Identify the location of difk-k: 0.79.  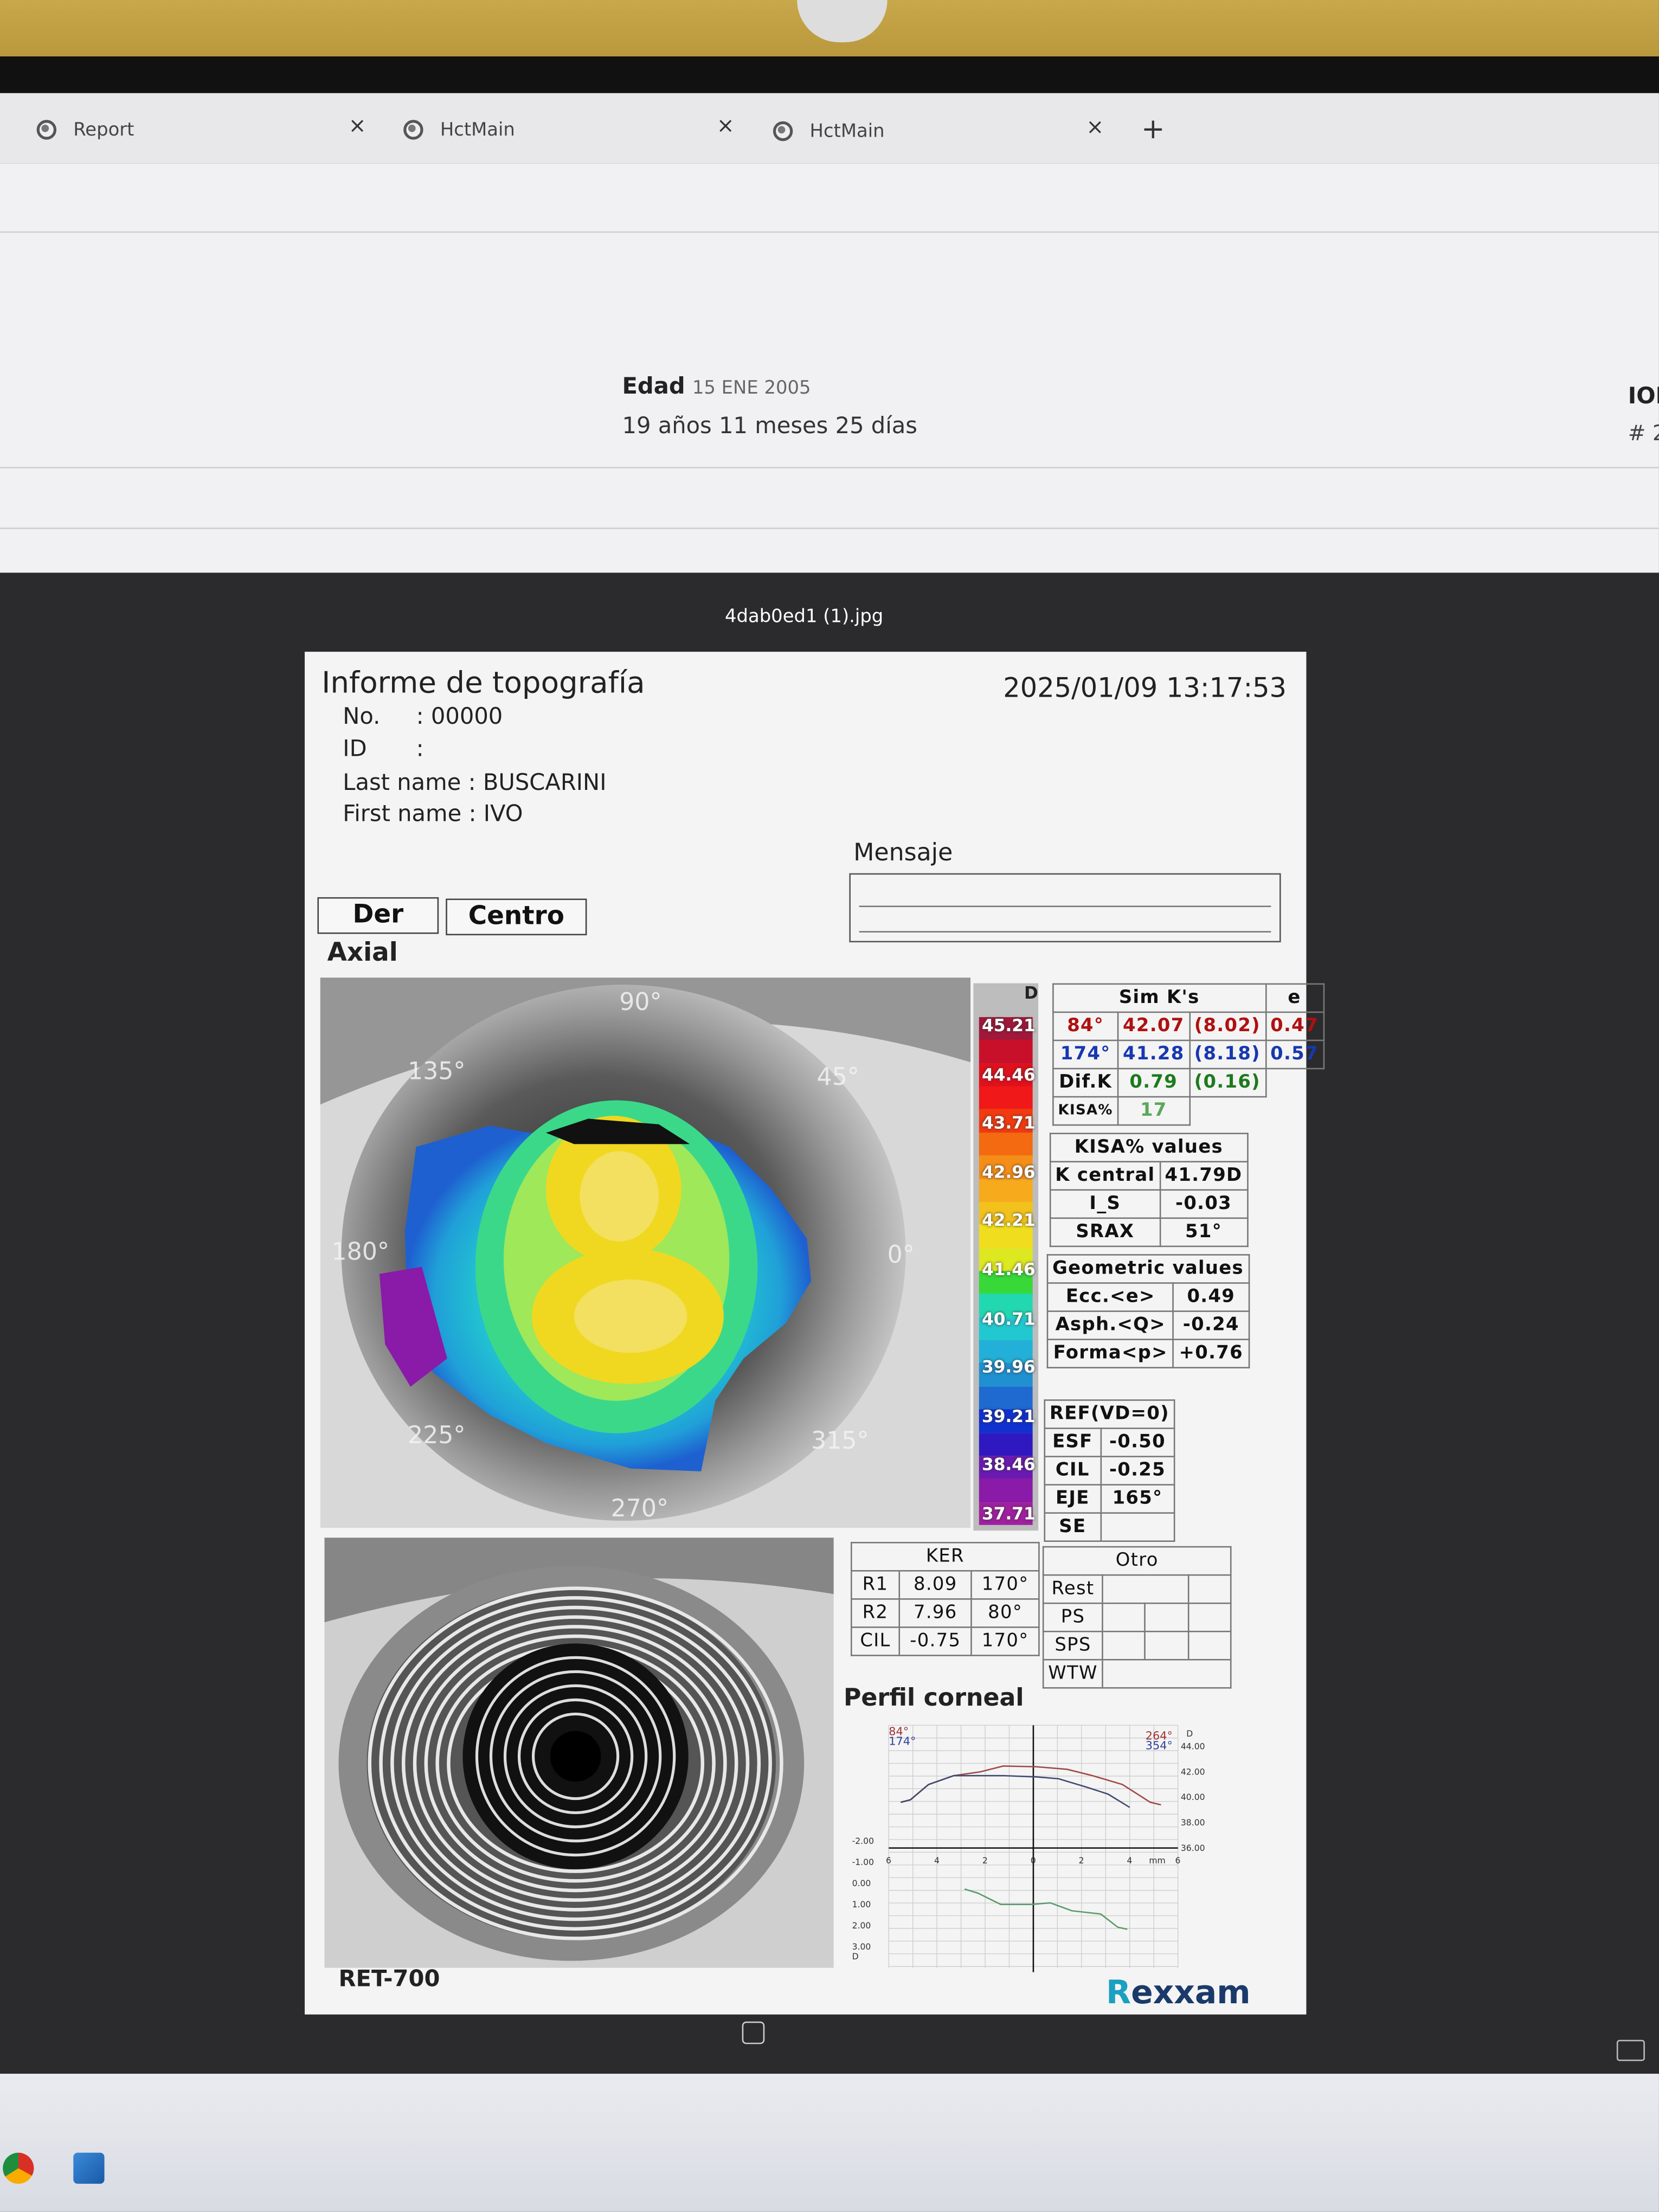
(1153, 1083).